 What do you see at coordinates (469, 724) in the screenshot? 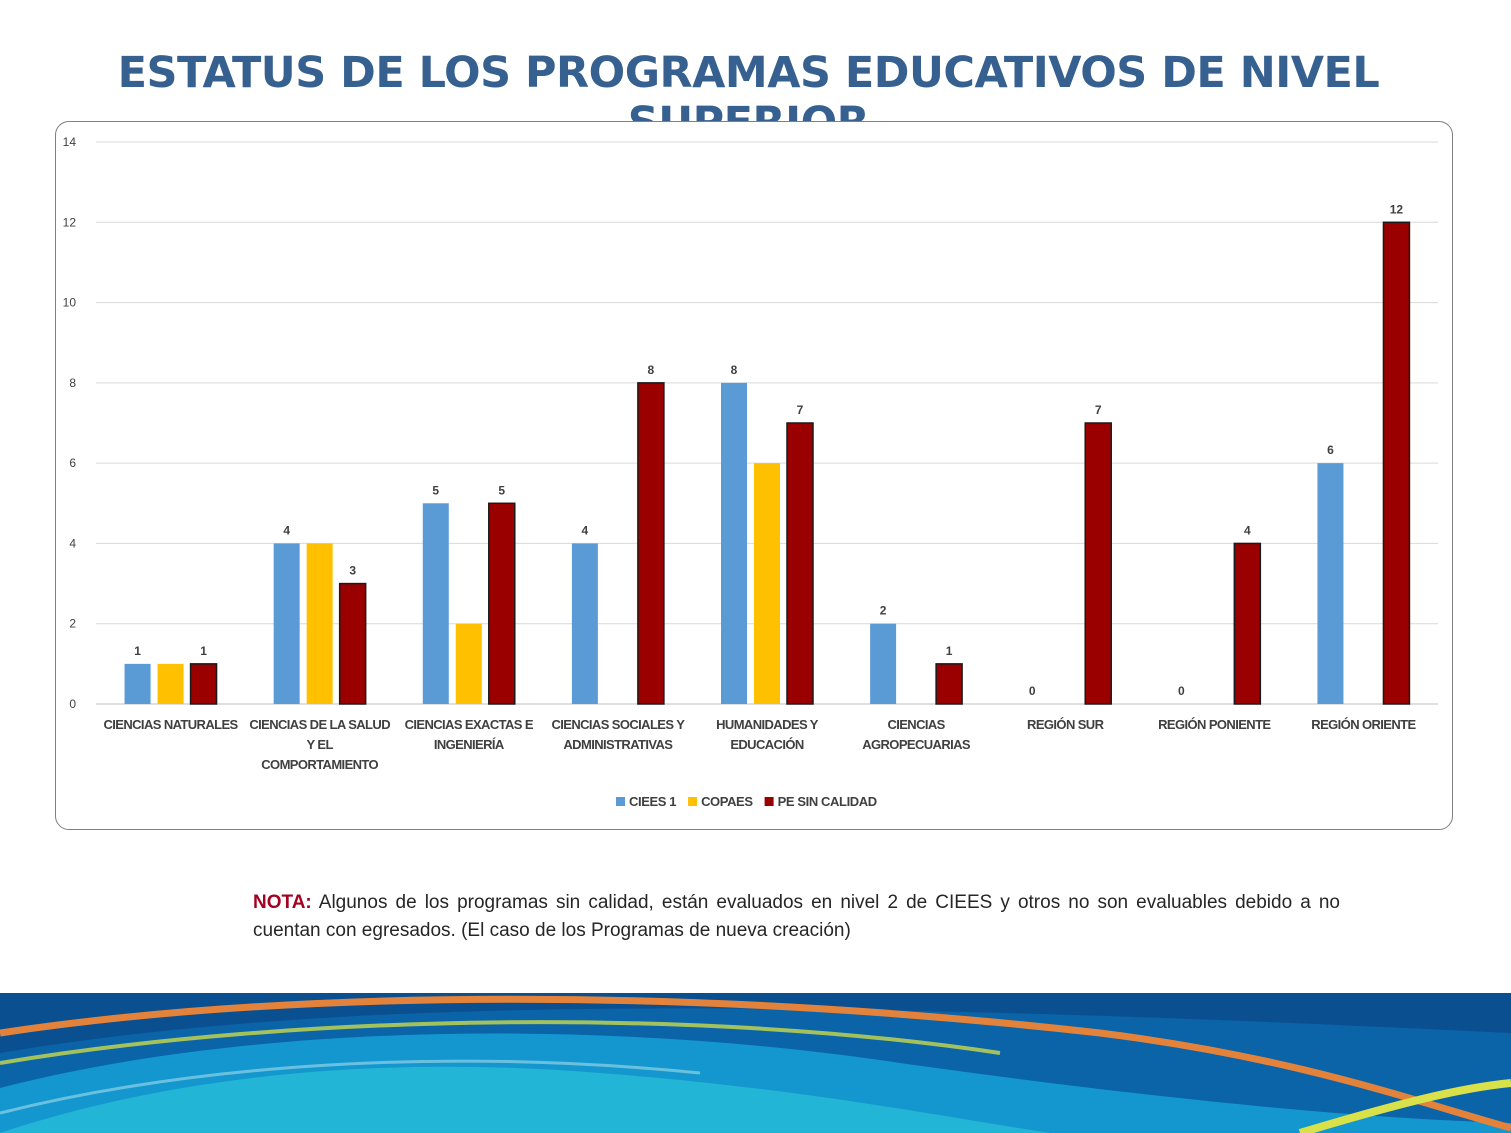
I see `category-label: CIENCIAS EXACTAS E` at bounding box center [469, 724].